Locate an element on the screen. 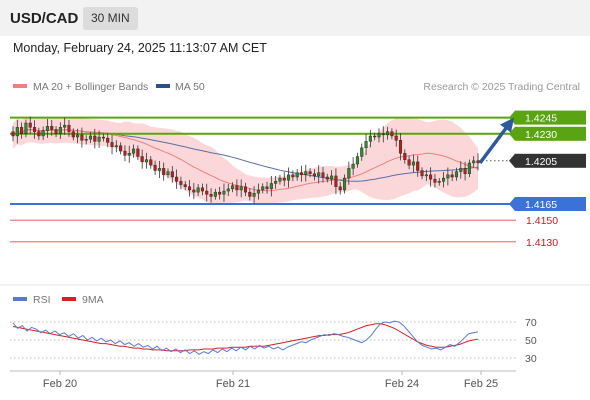  level-1-4165-label-bg is located at coordinates (550, 204).